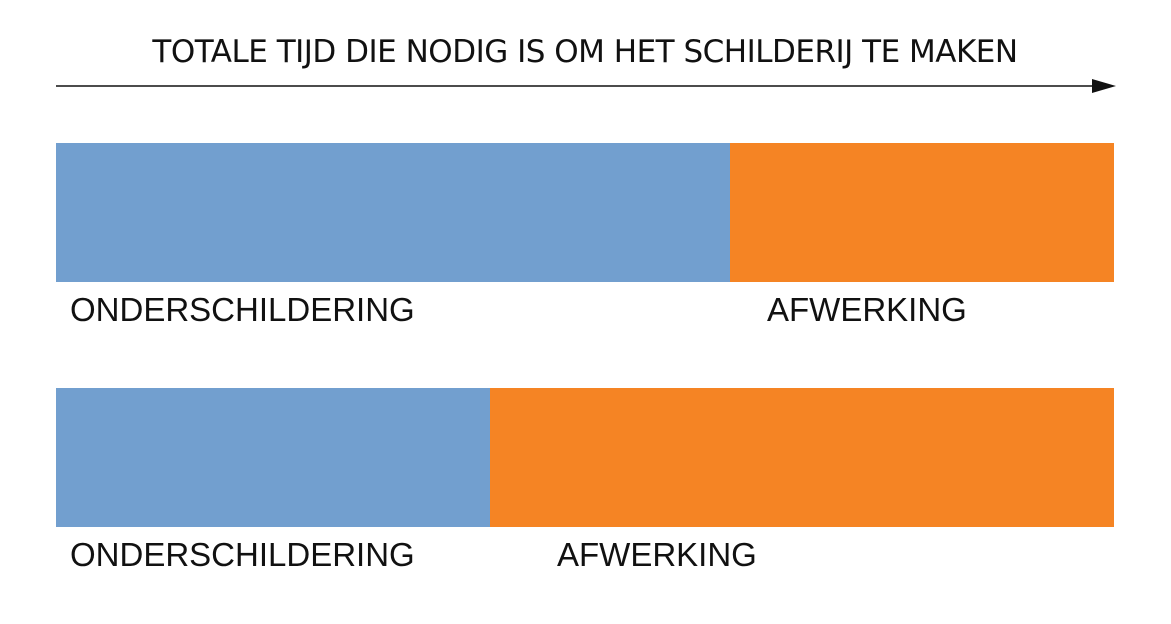 Image resolution: width=1171 pixels, height=624 pixels. What do you see at coordinates (657, 554) in the screenshot?
I see `finishing-label-2: AFWERKING` at bounding box center [657, 554].